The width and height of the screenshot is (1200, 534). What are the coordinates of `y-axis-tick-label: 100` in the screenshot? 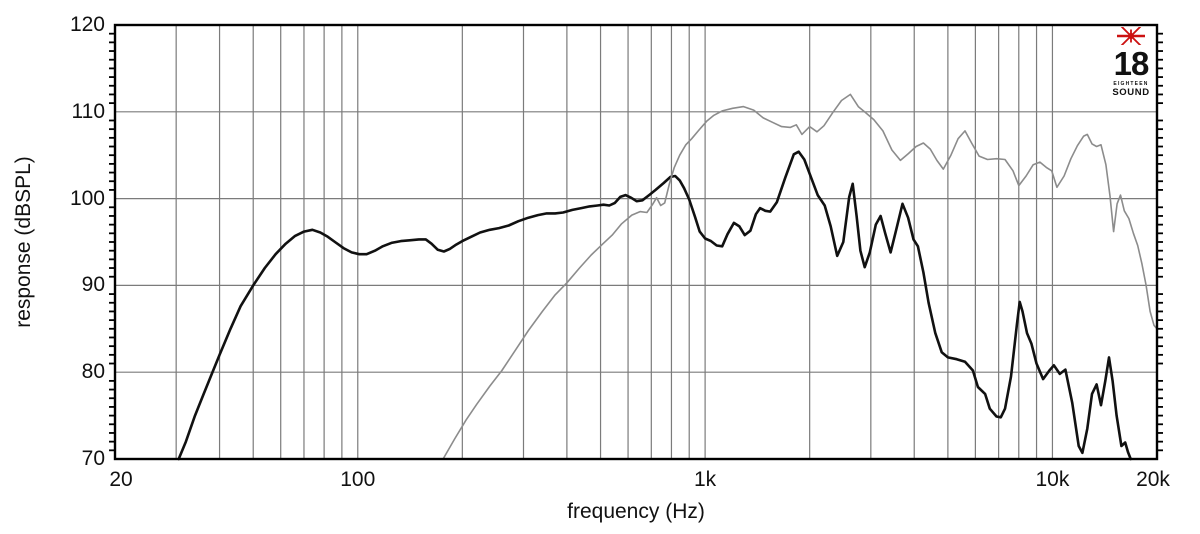 It's located at (87, 198).